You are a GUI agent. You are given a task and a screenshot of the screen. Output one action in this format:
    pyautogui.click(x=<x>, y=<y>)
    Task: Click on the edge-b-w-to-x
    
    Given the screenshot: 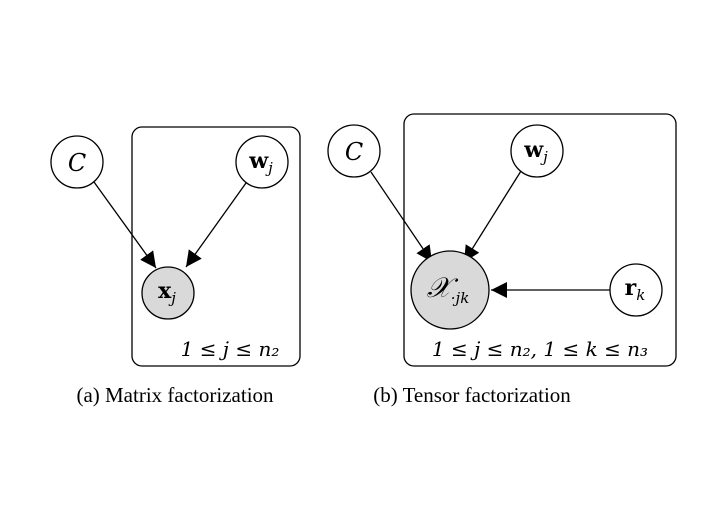 What is the action you would take?
    pyautogui.click(x=492, y=216)
    